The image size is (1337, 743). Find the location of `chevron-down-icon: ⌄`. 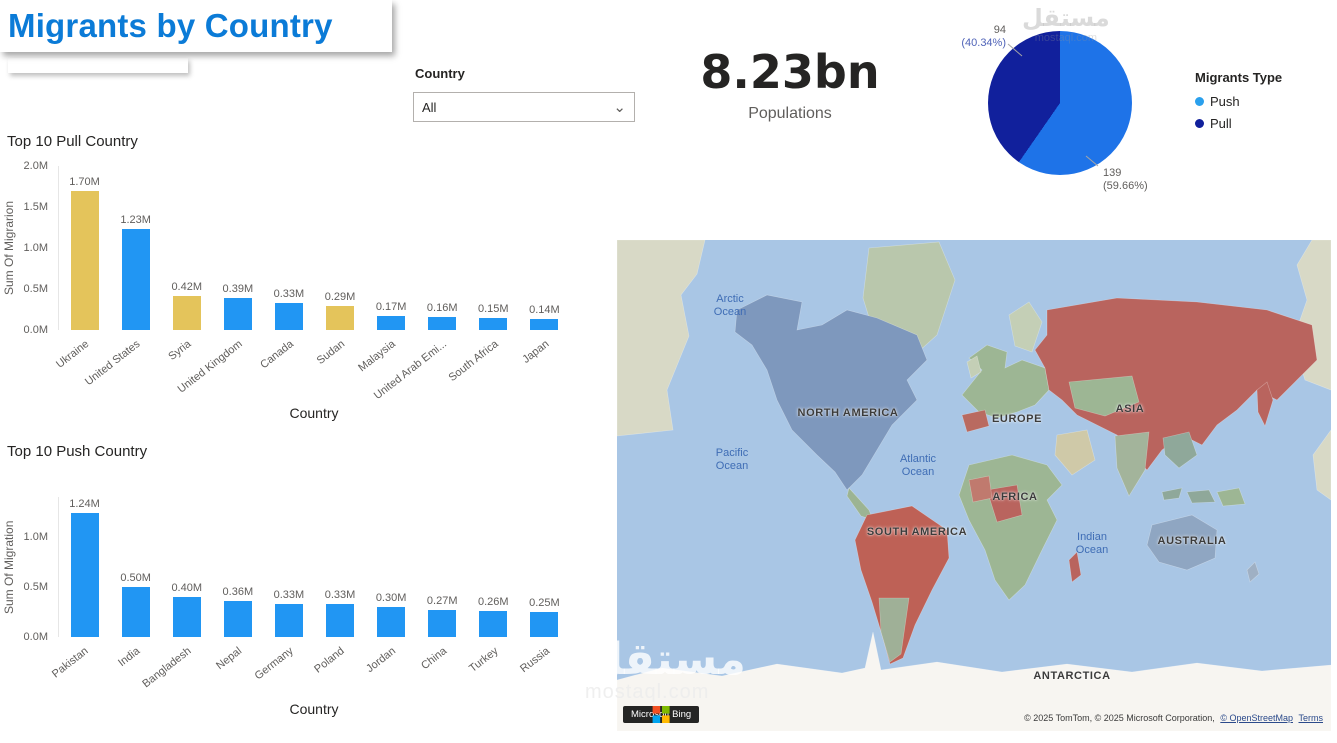

chevron-down-icon: ⌄ is located at coordinates (619, 107).